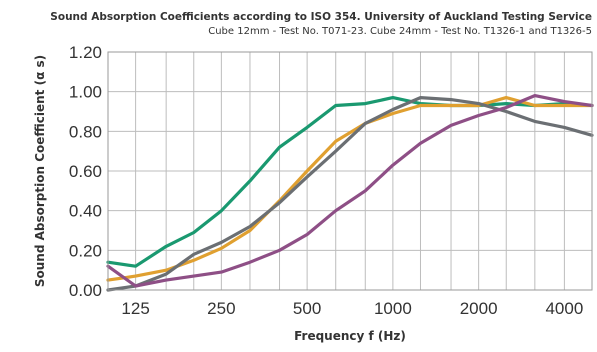 The width and height of the screenshot is (597, 352). Describe the element at coordinates (135, 308) in the screenshot. I see `x-tick-label: 125` at that location.